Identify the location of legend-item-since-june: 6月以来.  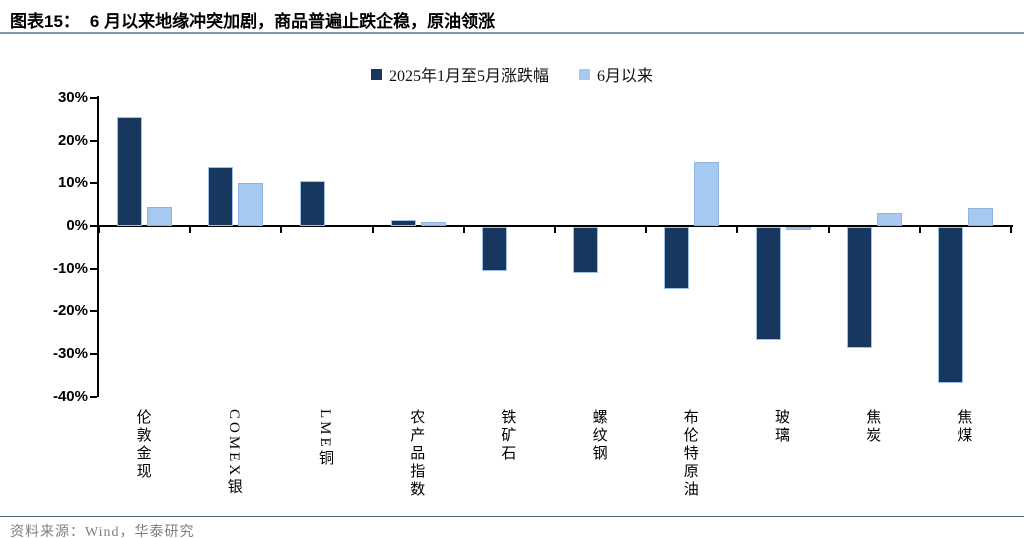
(616, 74).